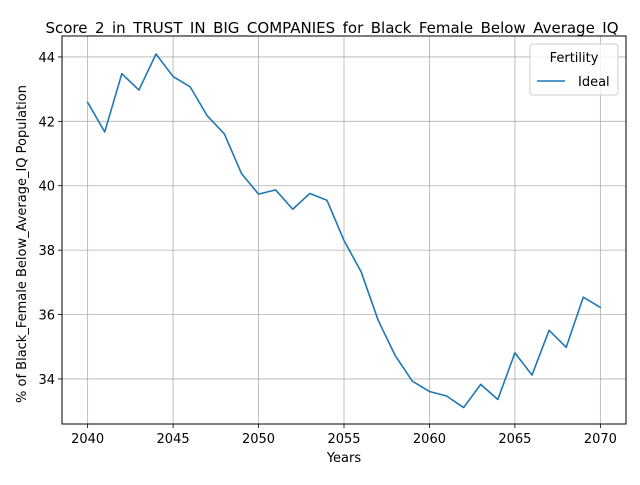 The height and width of the screenshot is (485, 640). I want to click on legend-title: Fertility, so click(574, 58).